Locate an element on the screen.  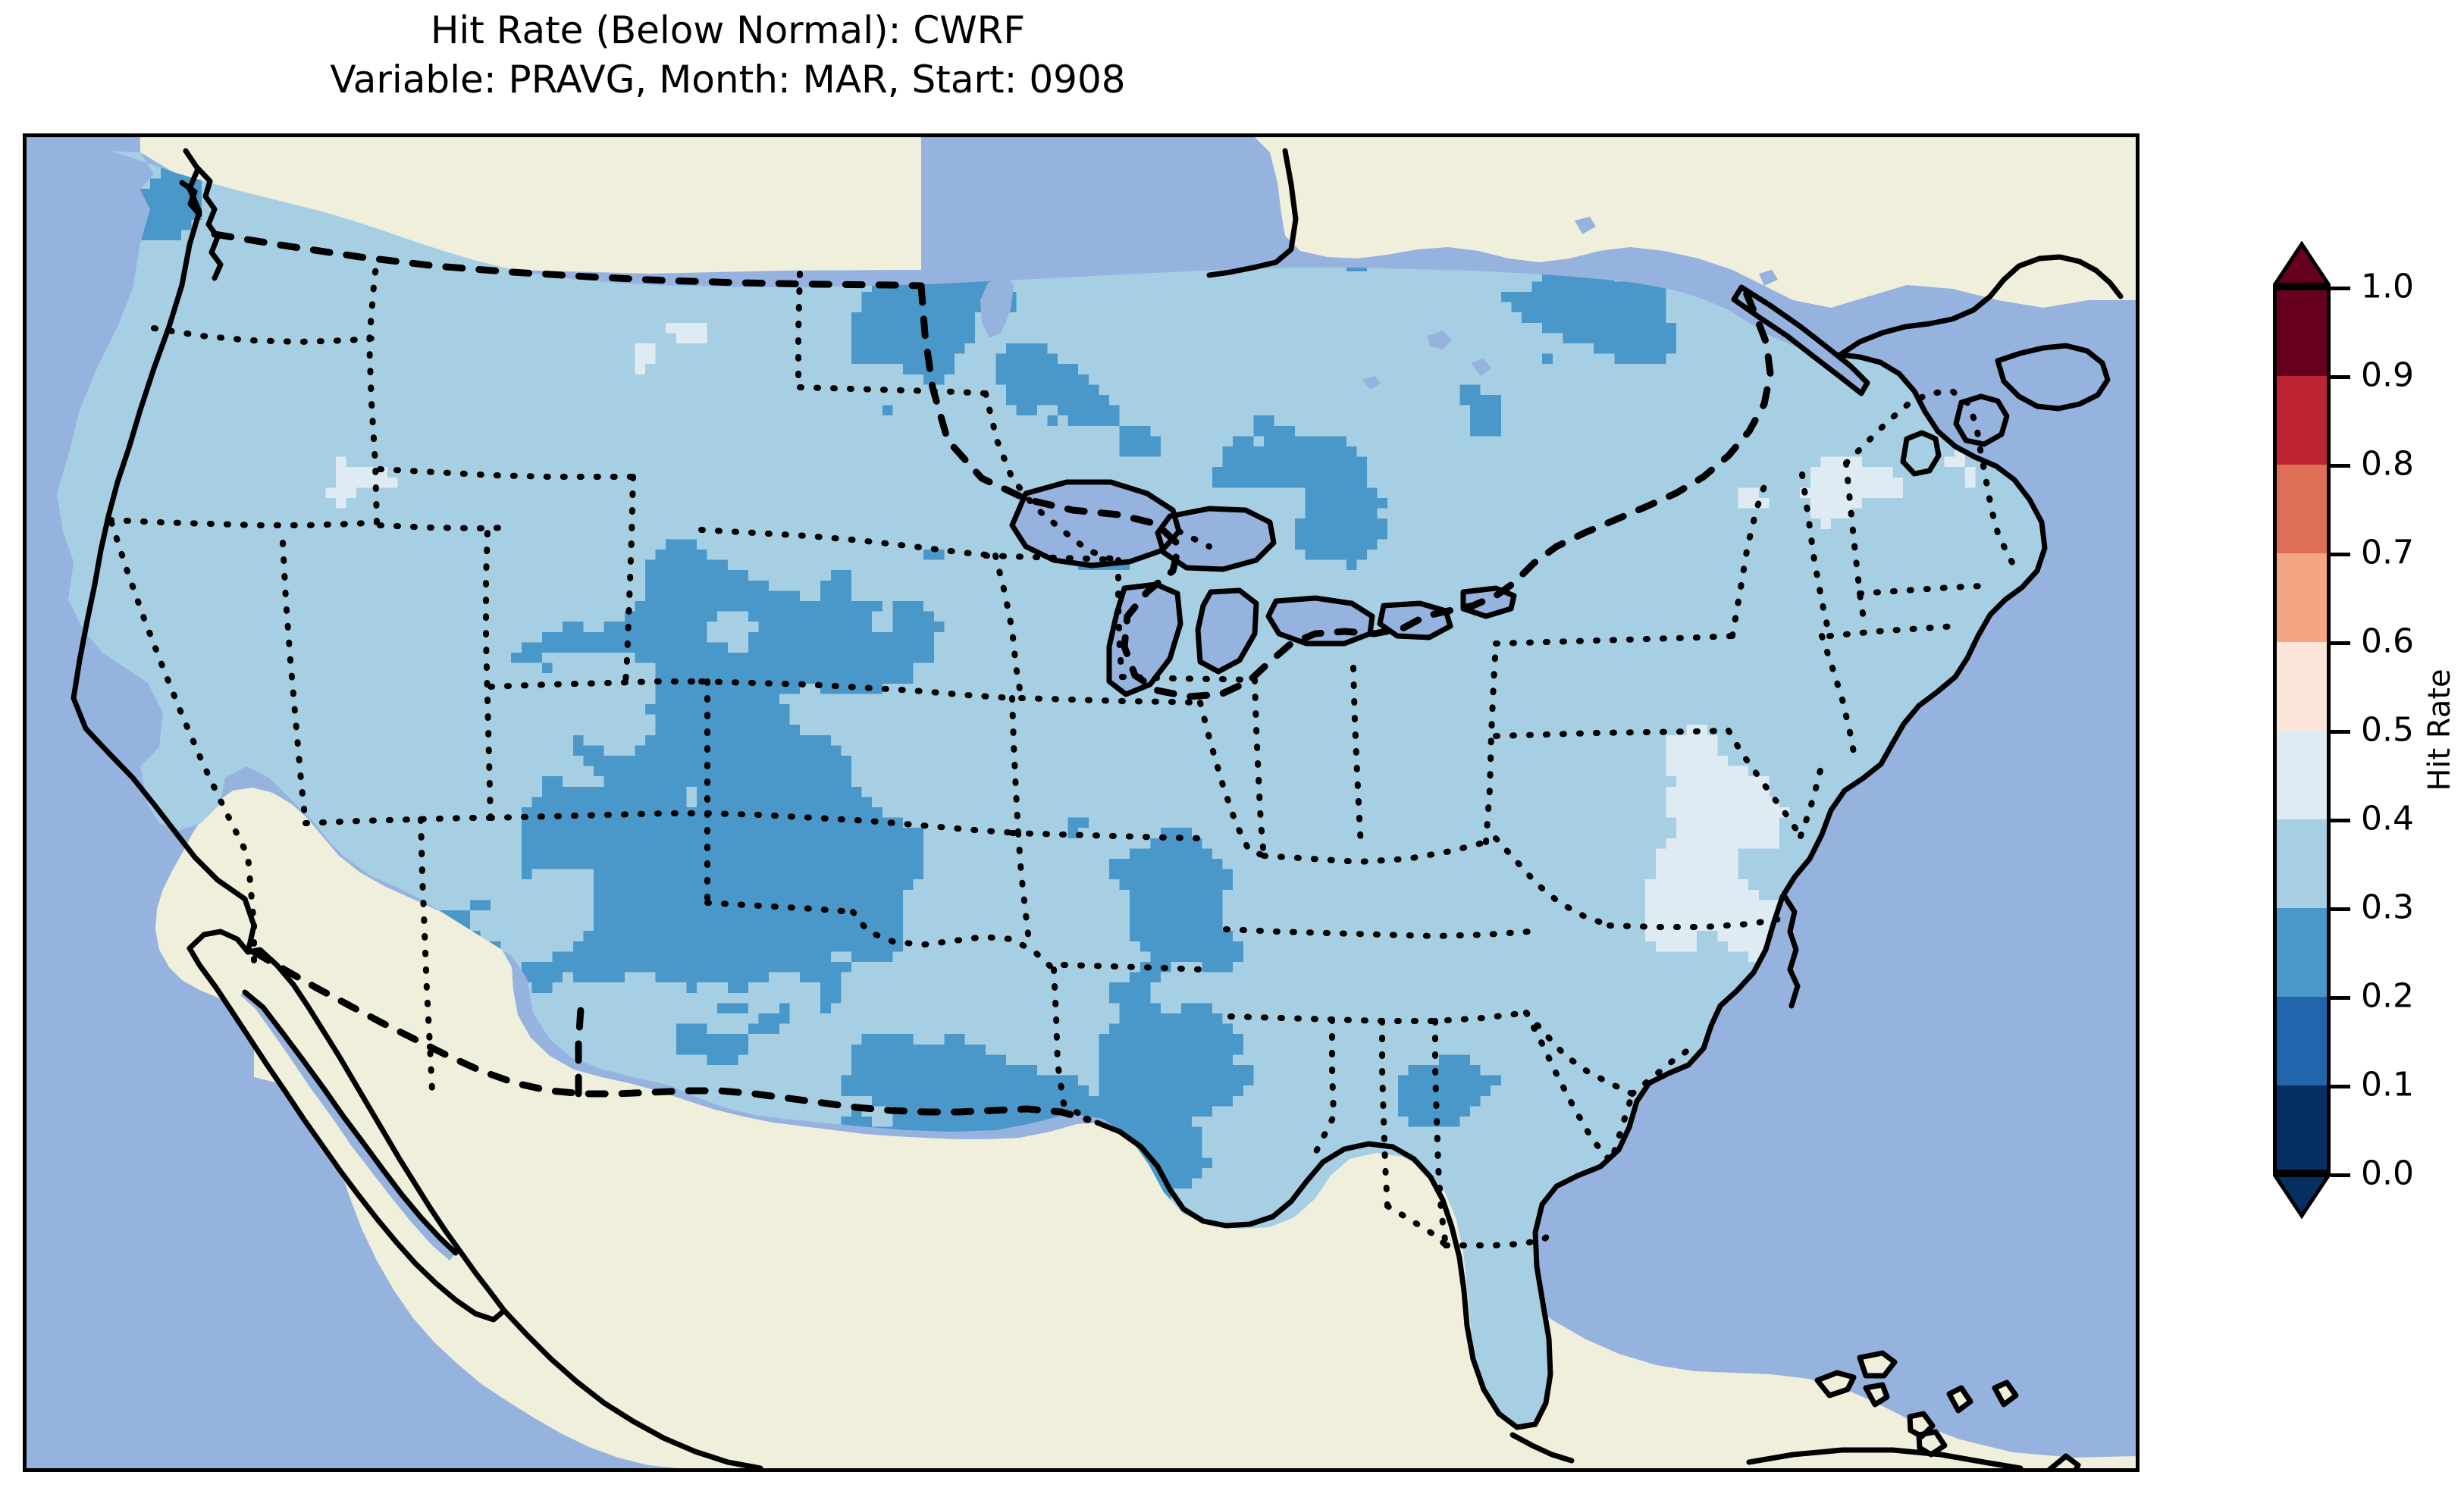
colorbar-under-arrow is located at coordinates (2302, 1196).